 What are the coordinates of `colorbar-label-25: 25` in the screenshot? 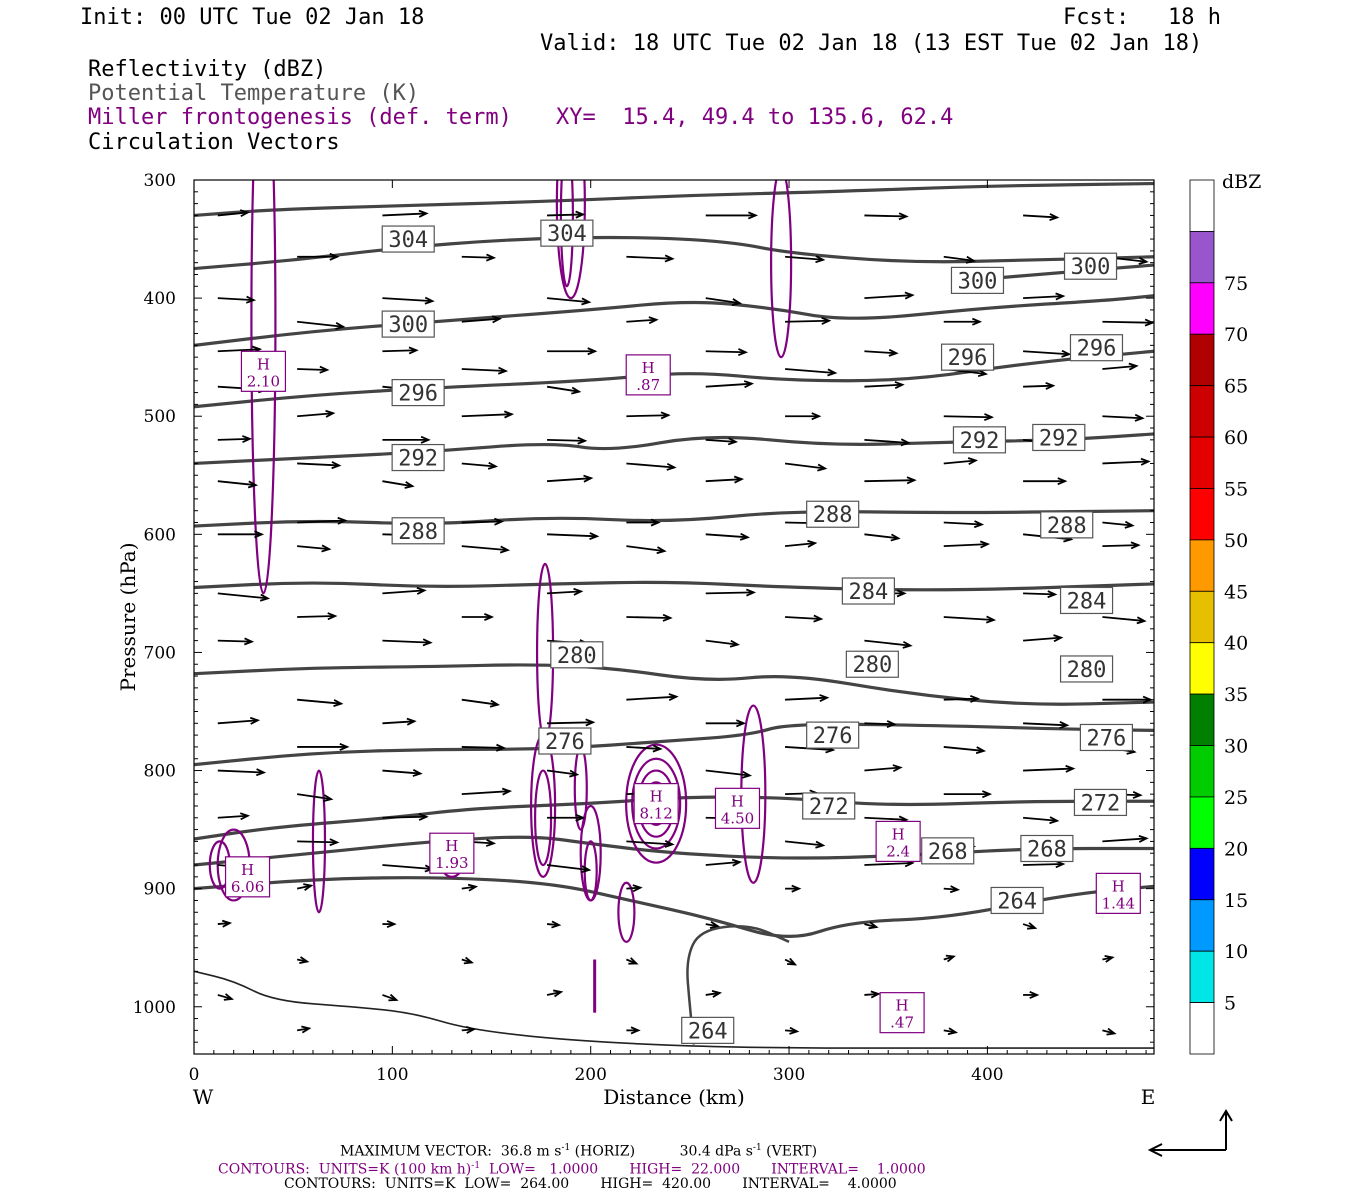 It's located at (1236, 798).